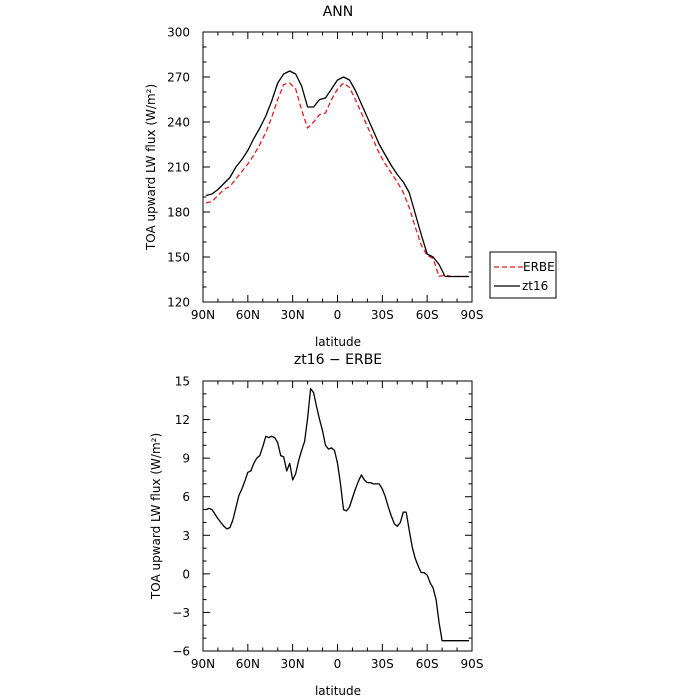 The image size is (700, 700). I want to click on top-x-tick-label: 60N, so click(248, 315).